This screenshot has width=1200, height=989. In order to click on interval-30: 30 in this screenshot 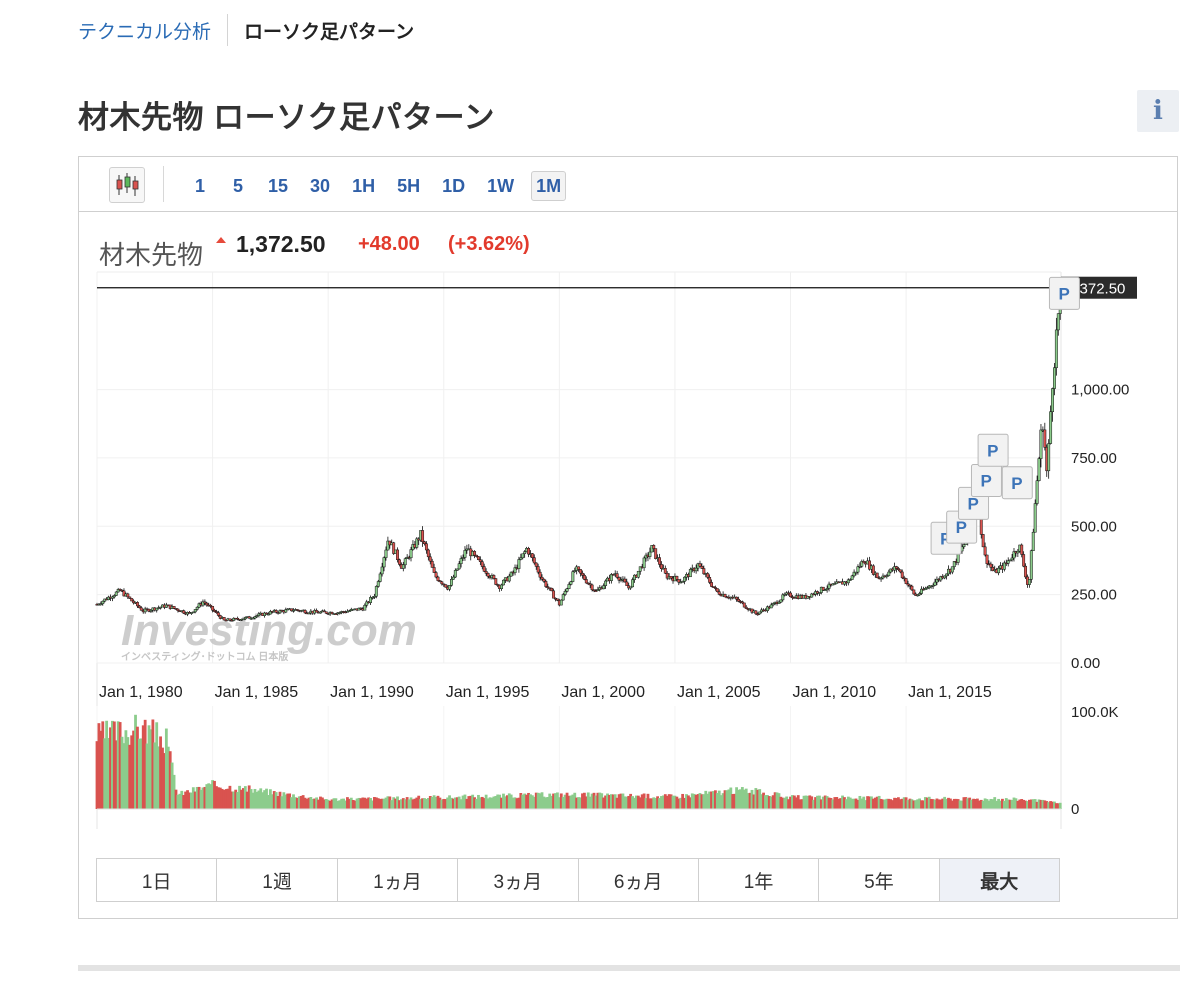, I will do `click(320, 186)`.